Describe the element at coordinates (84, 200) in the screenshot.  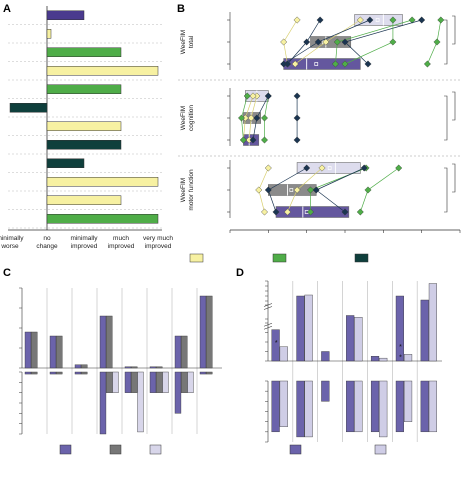
I see `bar-P2` at that location.